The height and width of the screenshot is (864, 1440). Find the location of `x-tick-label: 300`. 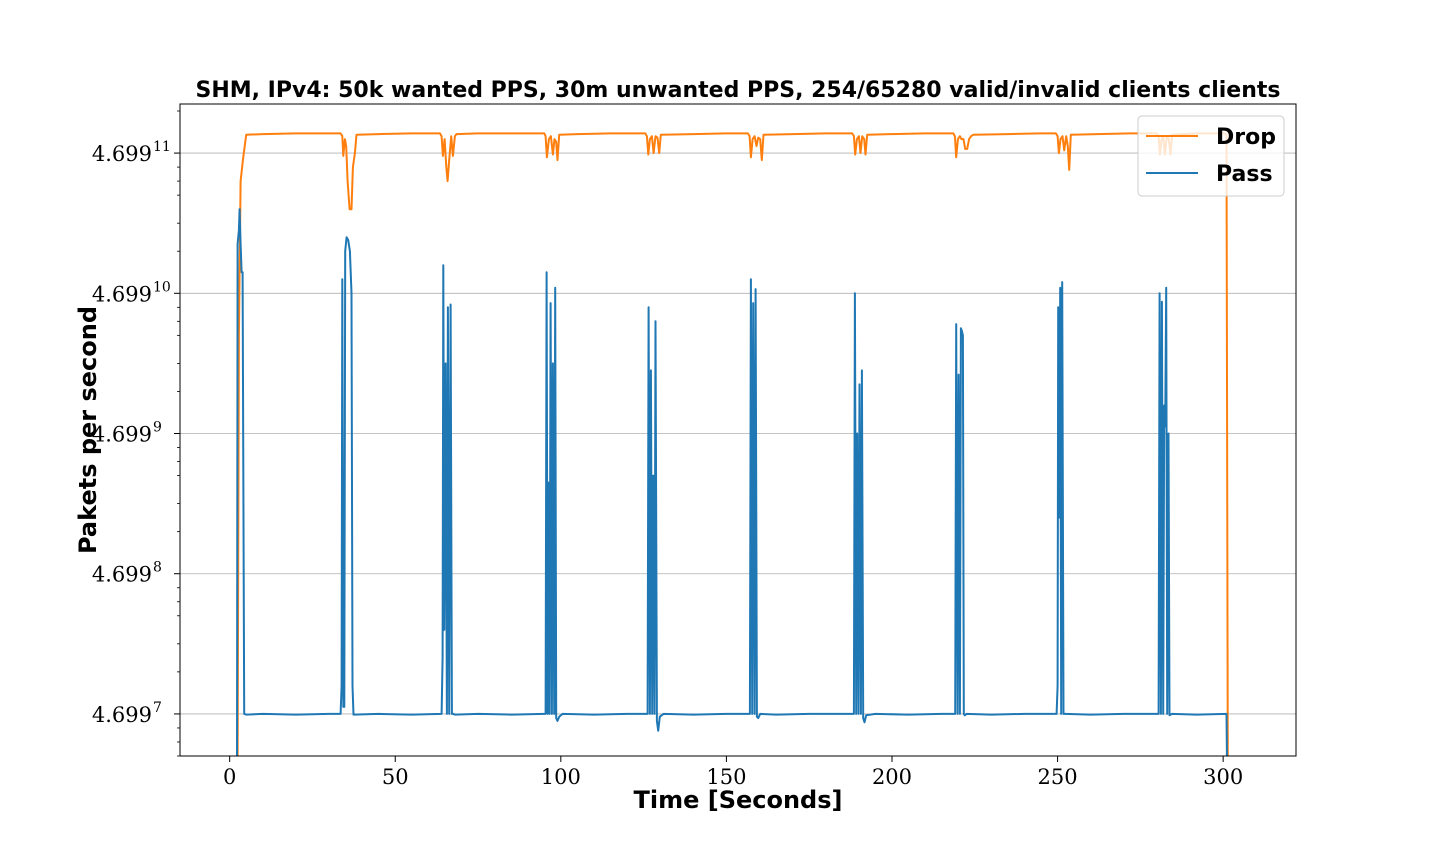

x-tick-label: 300 is located at coordinates (1223, 777).